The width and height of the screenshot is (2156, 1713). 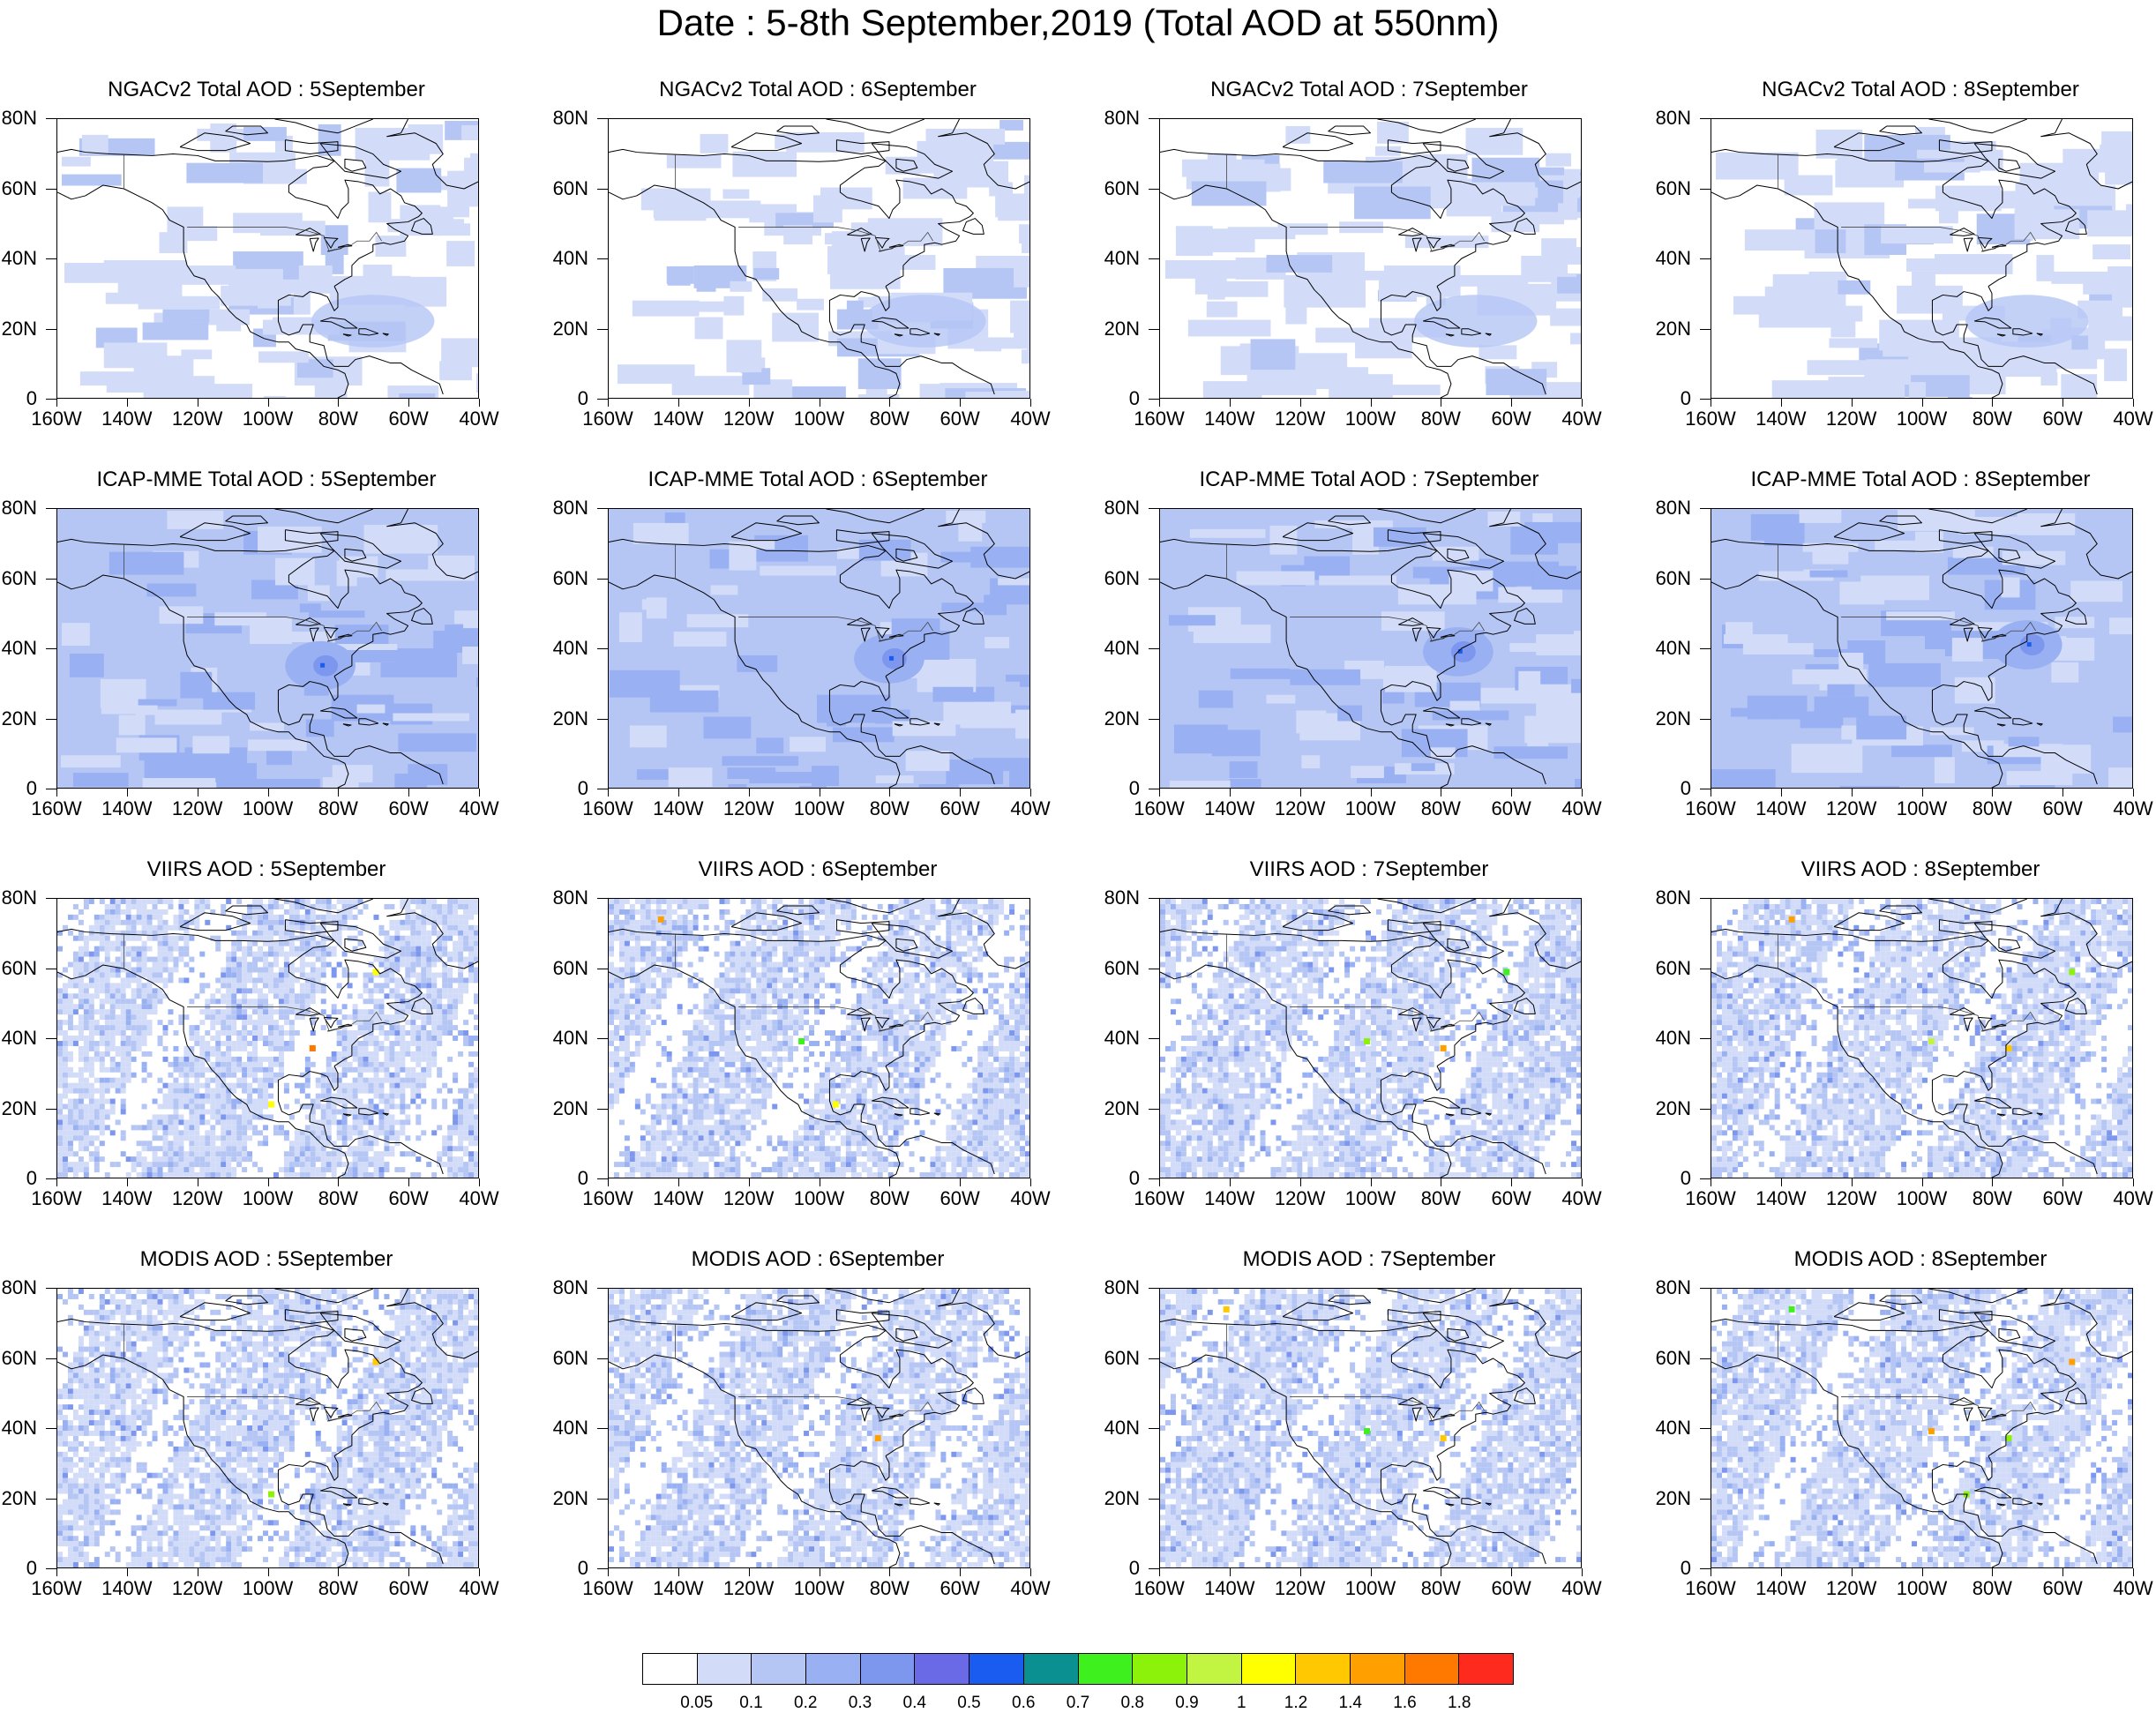 I want to click on colorbar-label: 0.05, so click(x=696, y=1704).